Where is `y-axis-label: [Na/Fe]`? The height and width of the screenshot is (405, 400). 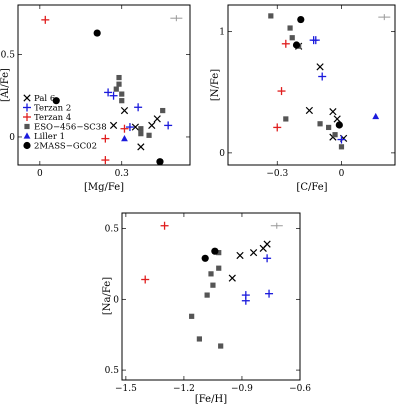
y-axis-label: [Na/Fe] is located at coordinates (107, 296).